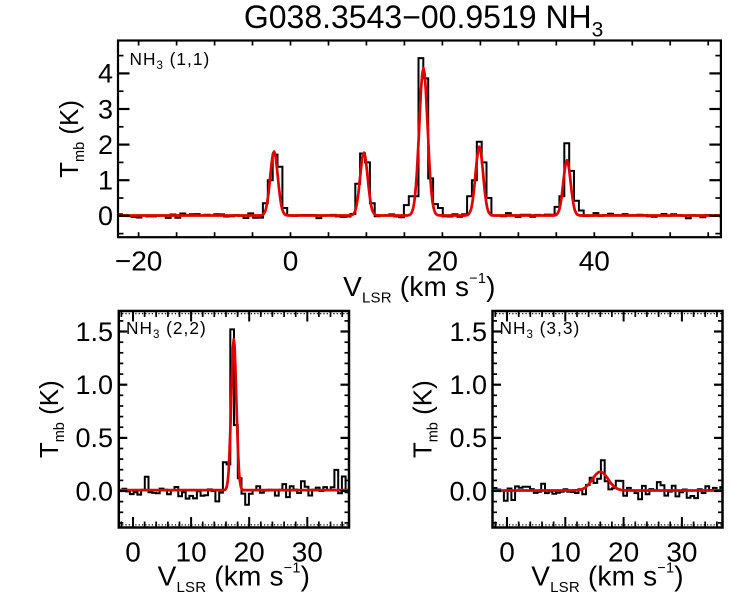 This screenshot has width=750, height=605. Describe the element at coordinates (105, 74) in the screenshot. I see `svg-text: 4` at that location.